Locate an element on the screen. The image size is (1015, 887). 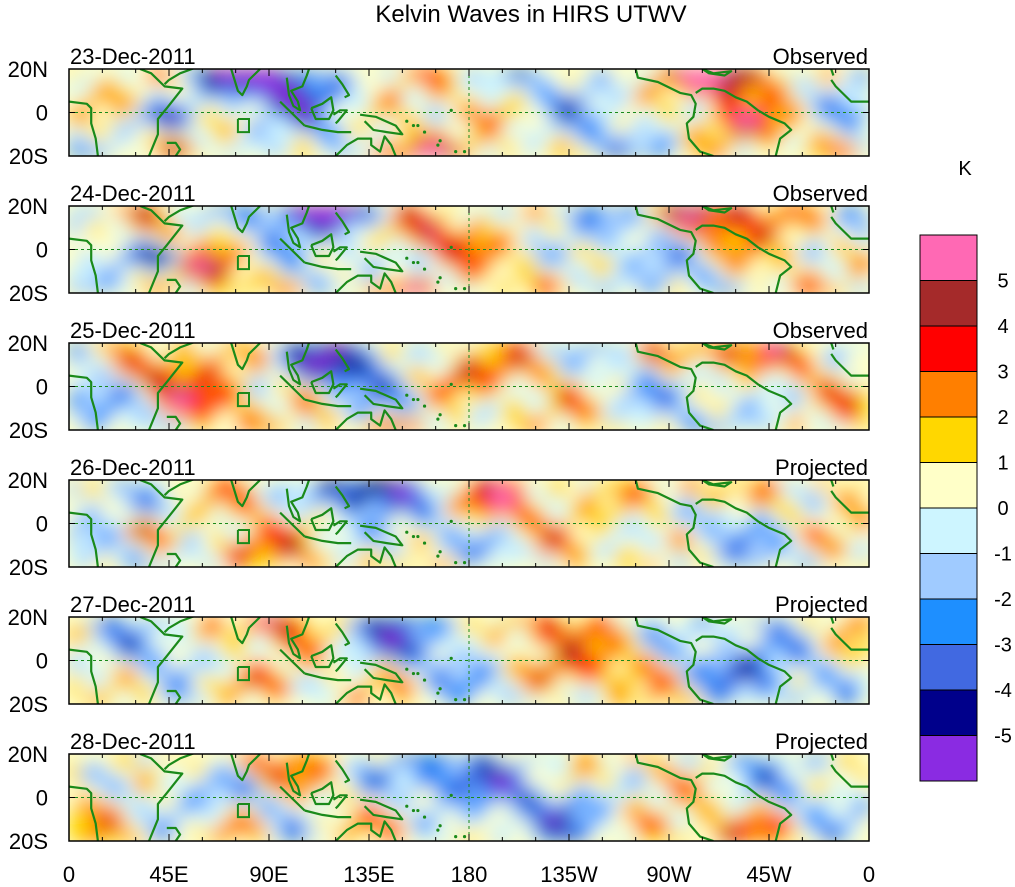
longitude-axis: 0 45E 90E 135E 180 135W 90W 45W 0 is located at coordinates (469, 874).